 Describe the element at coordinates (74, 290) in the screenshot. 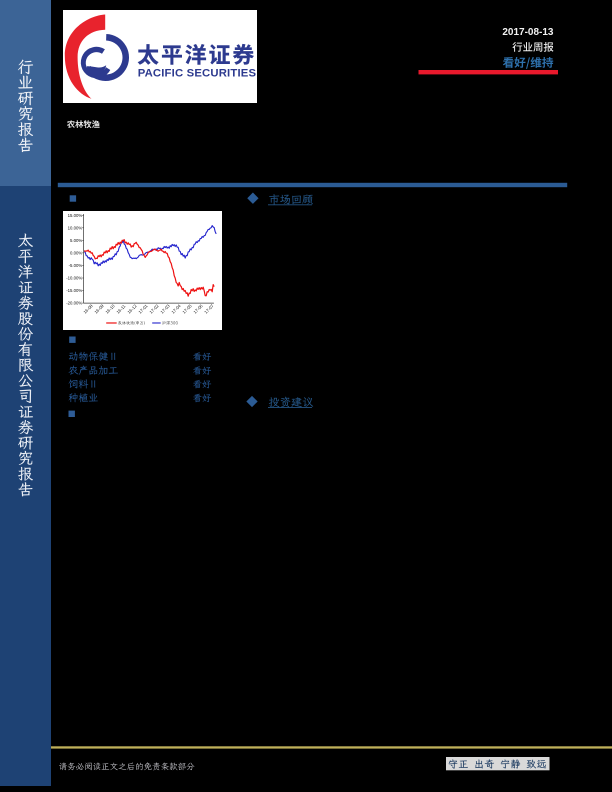

I see `svg-text: -15.00%` at that location.